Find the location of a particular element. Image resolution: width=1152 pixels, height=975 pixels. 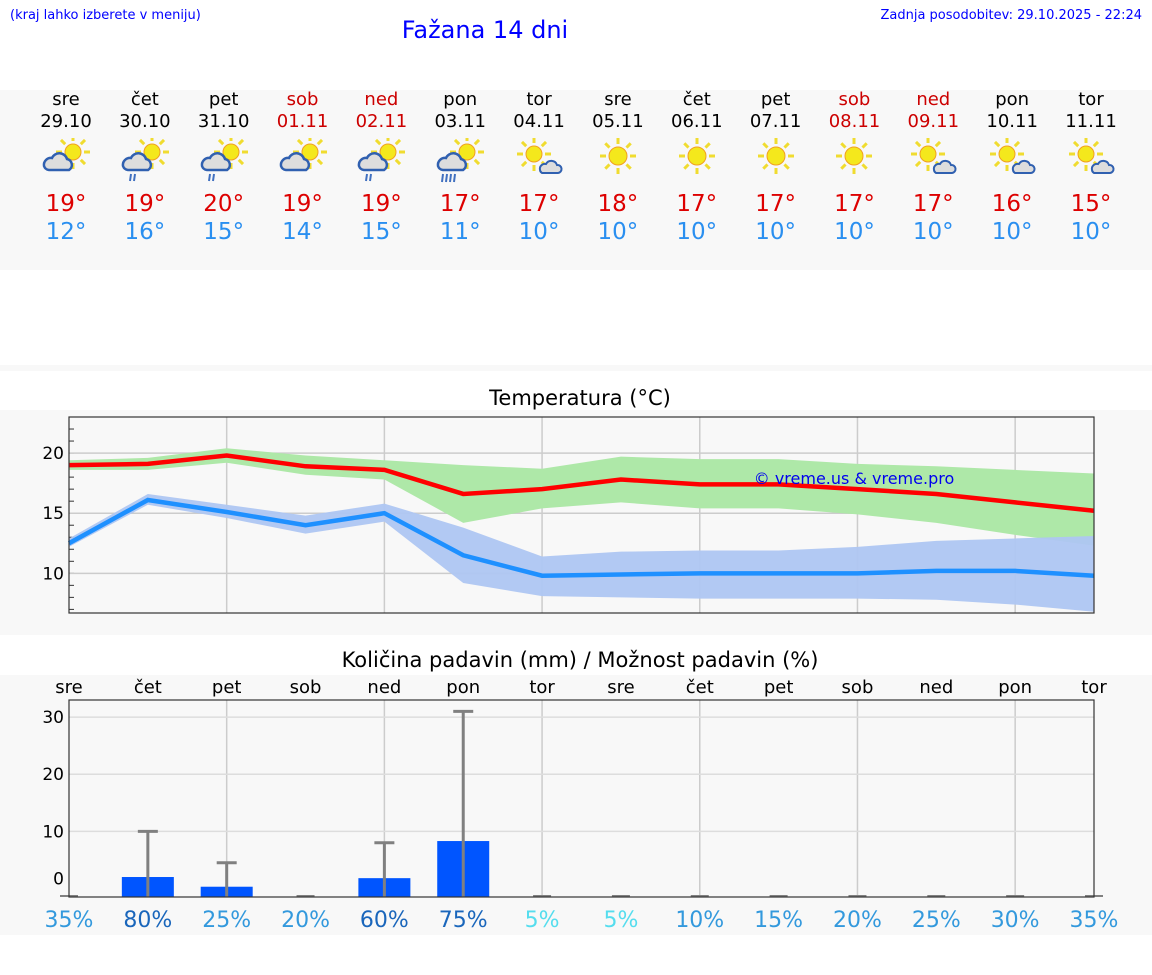

partly-cloudy-icon is located at coordinates (66, 161).